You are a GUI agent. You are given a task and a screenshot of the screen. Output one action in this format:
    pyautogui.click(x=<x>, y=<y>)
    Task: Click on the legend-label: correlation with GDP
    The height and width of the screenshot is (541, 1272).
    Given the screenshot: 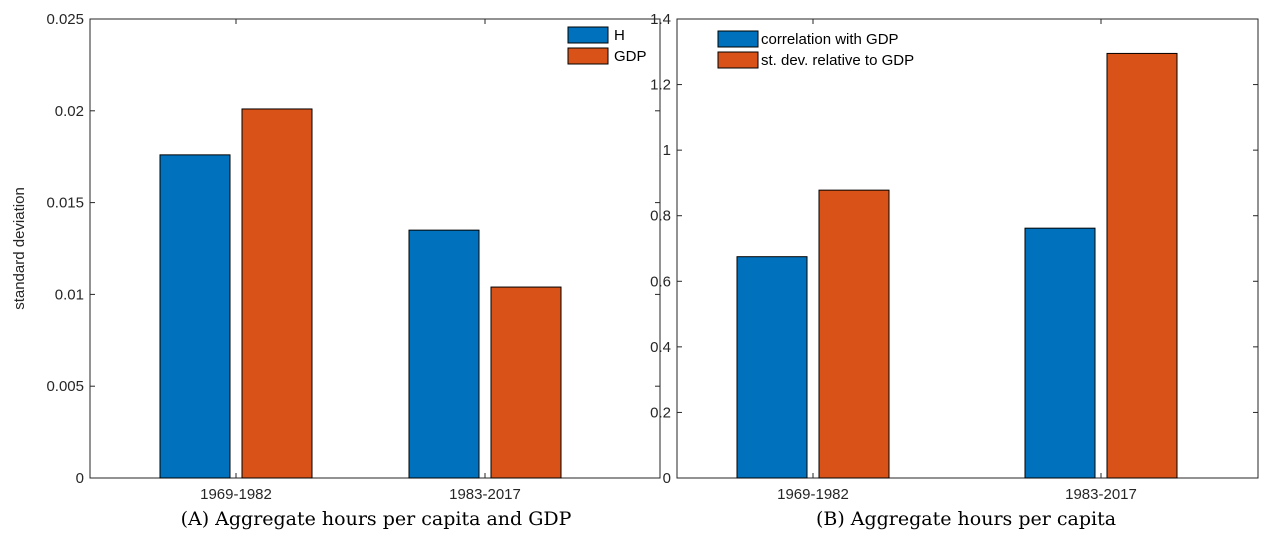 What is the action you would take?
    pyautogui.click(x=830, y=39)
    